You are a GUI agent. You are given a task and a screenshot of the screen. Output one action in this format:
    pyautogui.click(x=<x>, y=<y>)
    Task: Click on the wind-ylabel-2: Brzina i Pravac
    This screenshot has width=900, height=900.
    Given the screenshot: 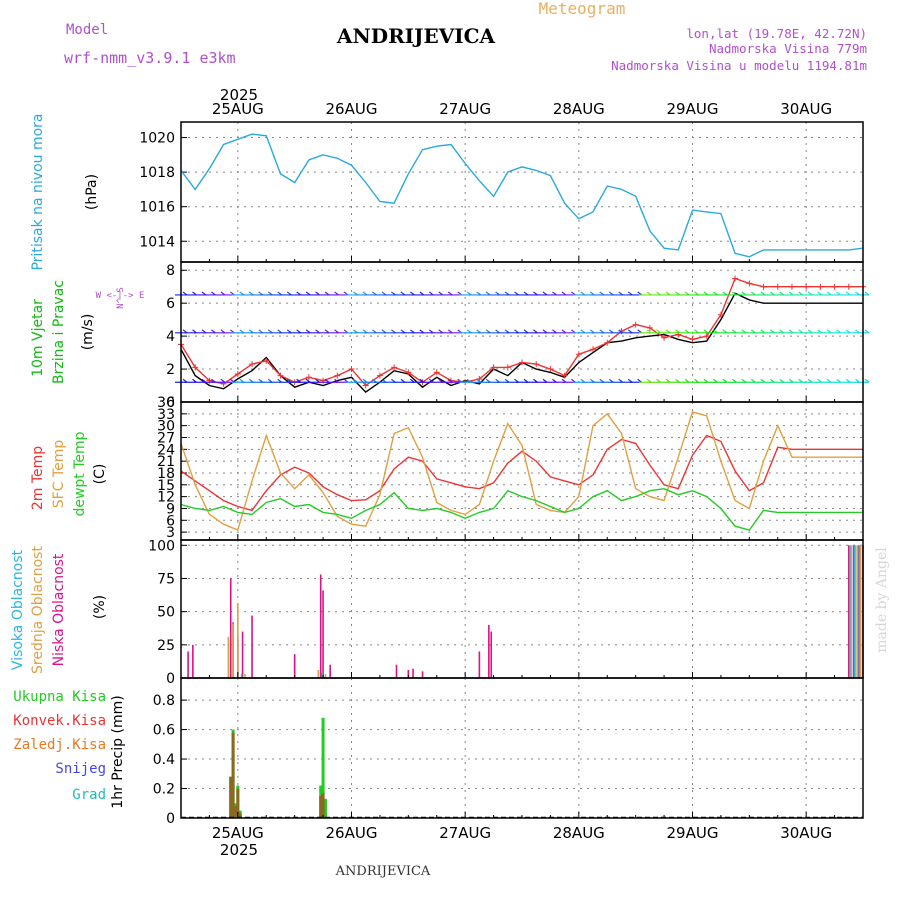 What is the action you would take?
    pyautogui.click(x=59, y=332)
    